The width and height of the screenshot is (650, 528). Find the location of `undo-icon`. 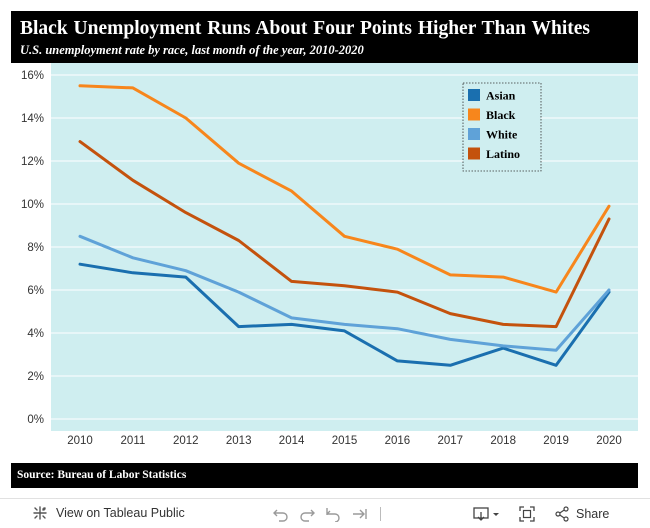

undo-icon is located at coordinates (280, 515).